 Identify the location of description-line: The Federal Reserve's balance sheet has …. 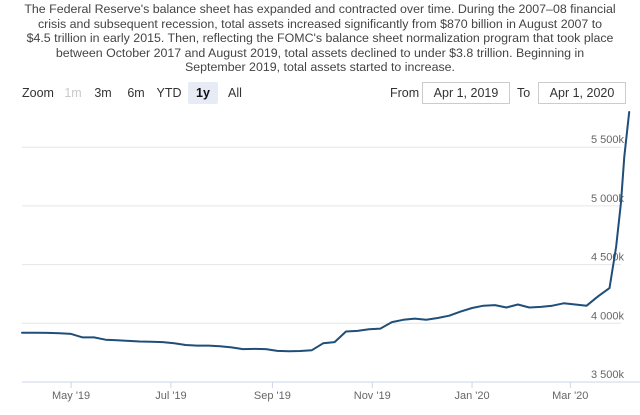
(320, 9).